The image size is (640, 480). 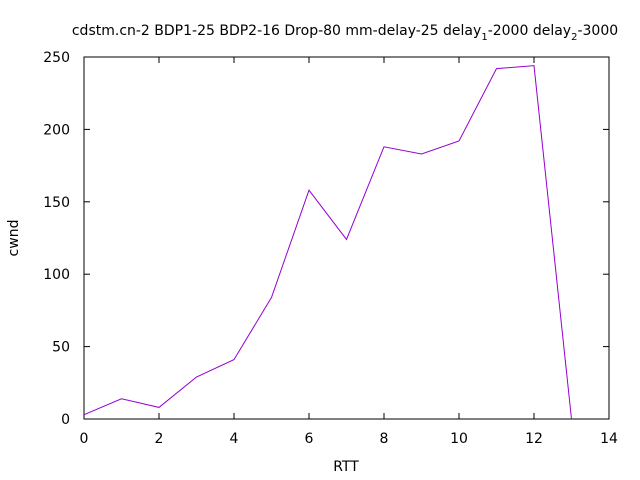 I want to click on y-tick-label-3: 150, so click(x=56, y=203).